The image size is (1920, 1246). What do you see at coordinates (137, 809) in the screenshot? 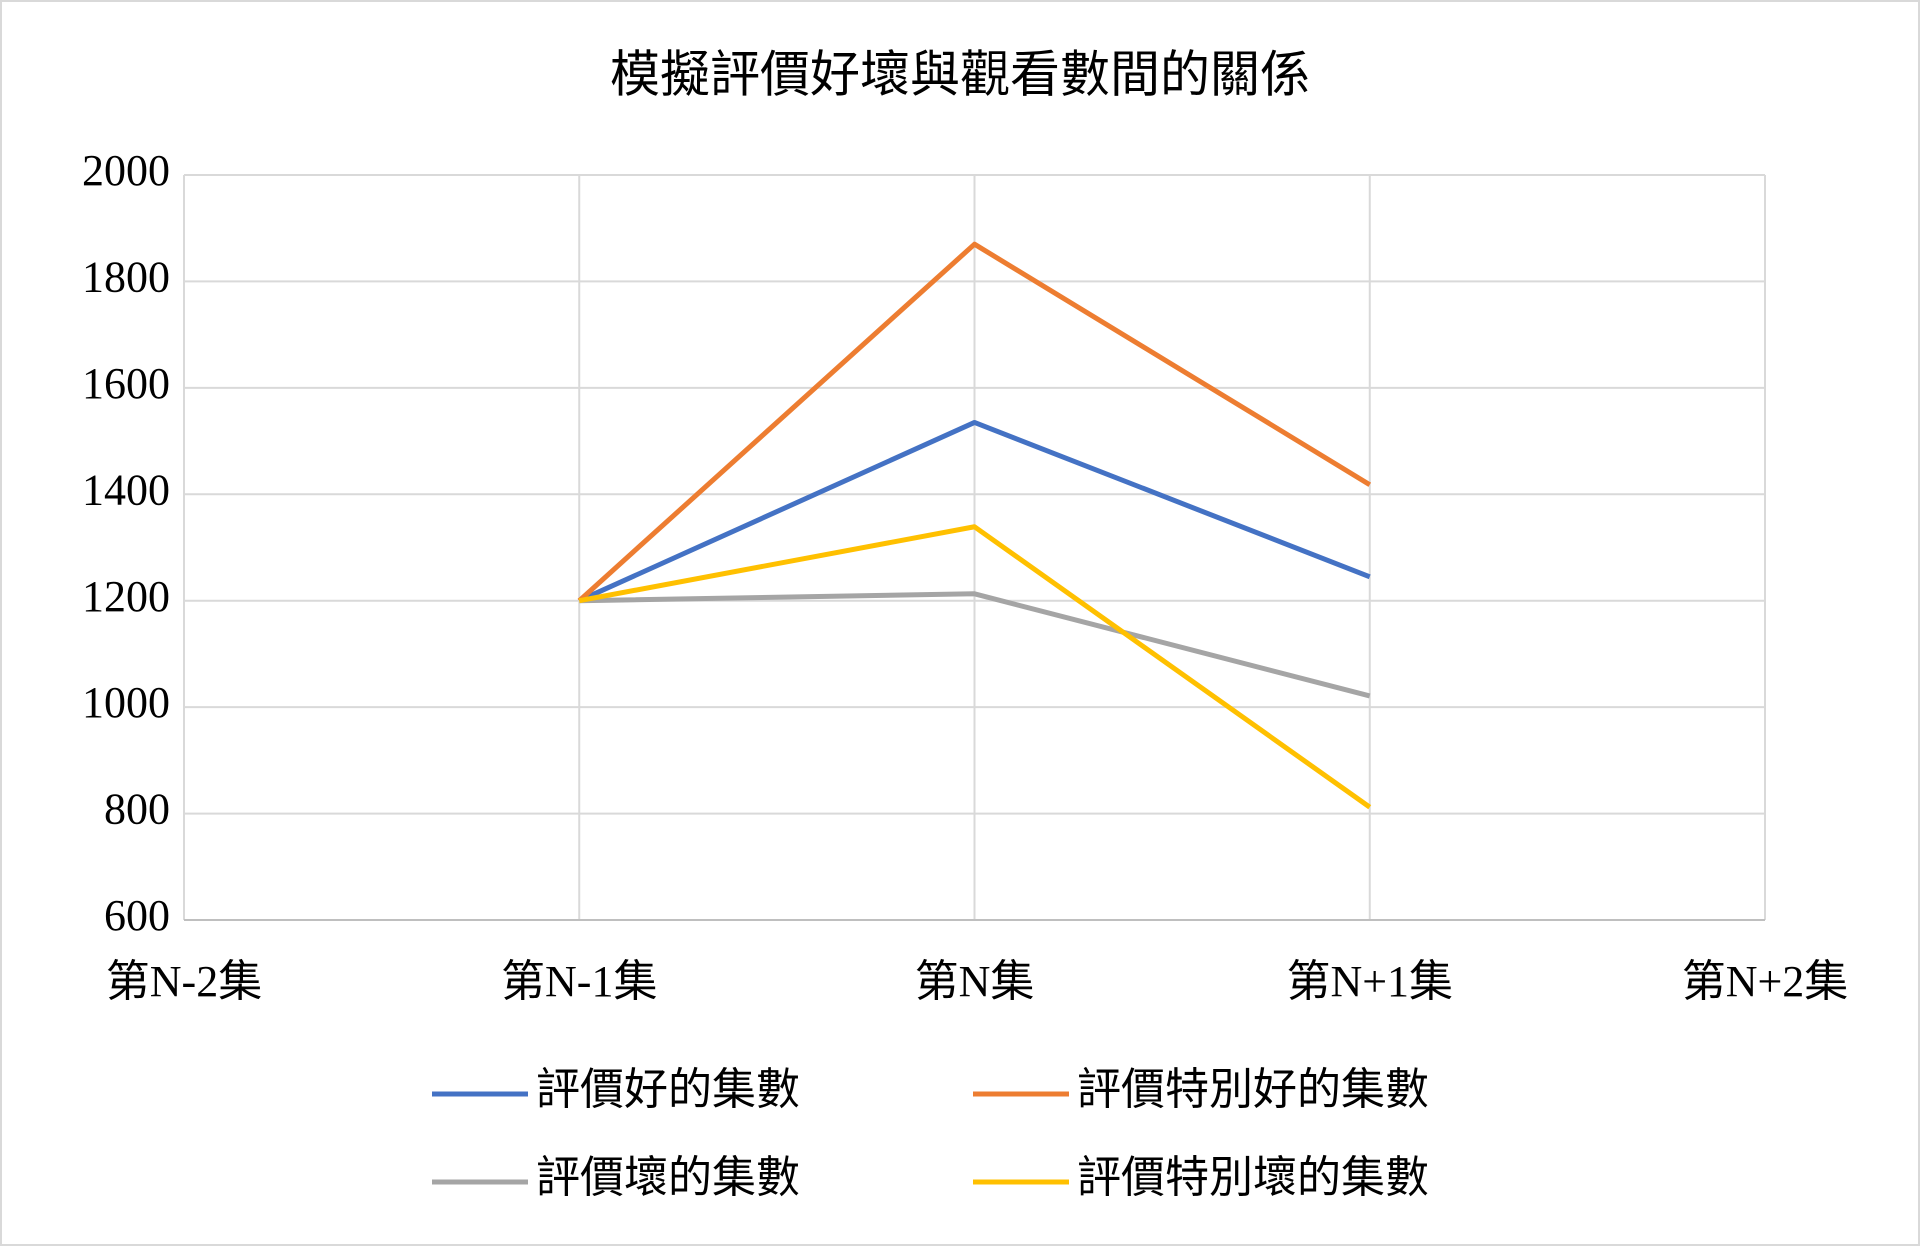
I see `y-tick-label: 800` at bounding box center [137, 809].